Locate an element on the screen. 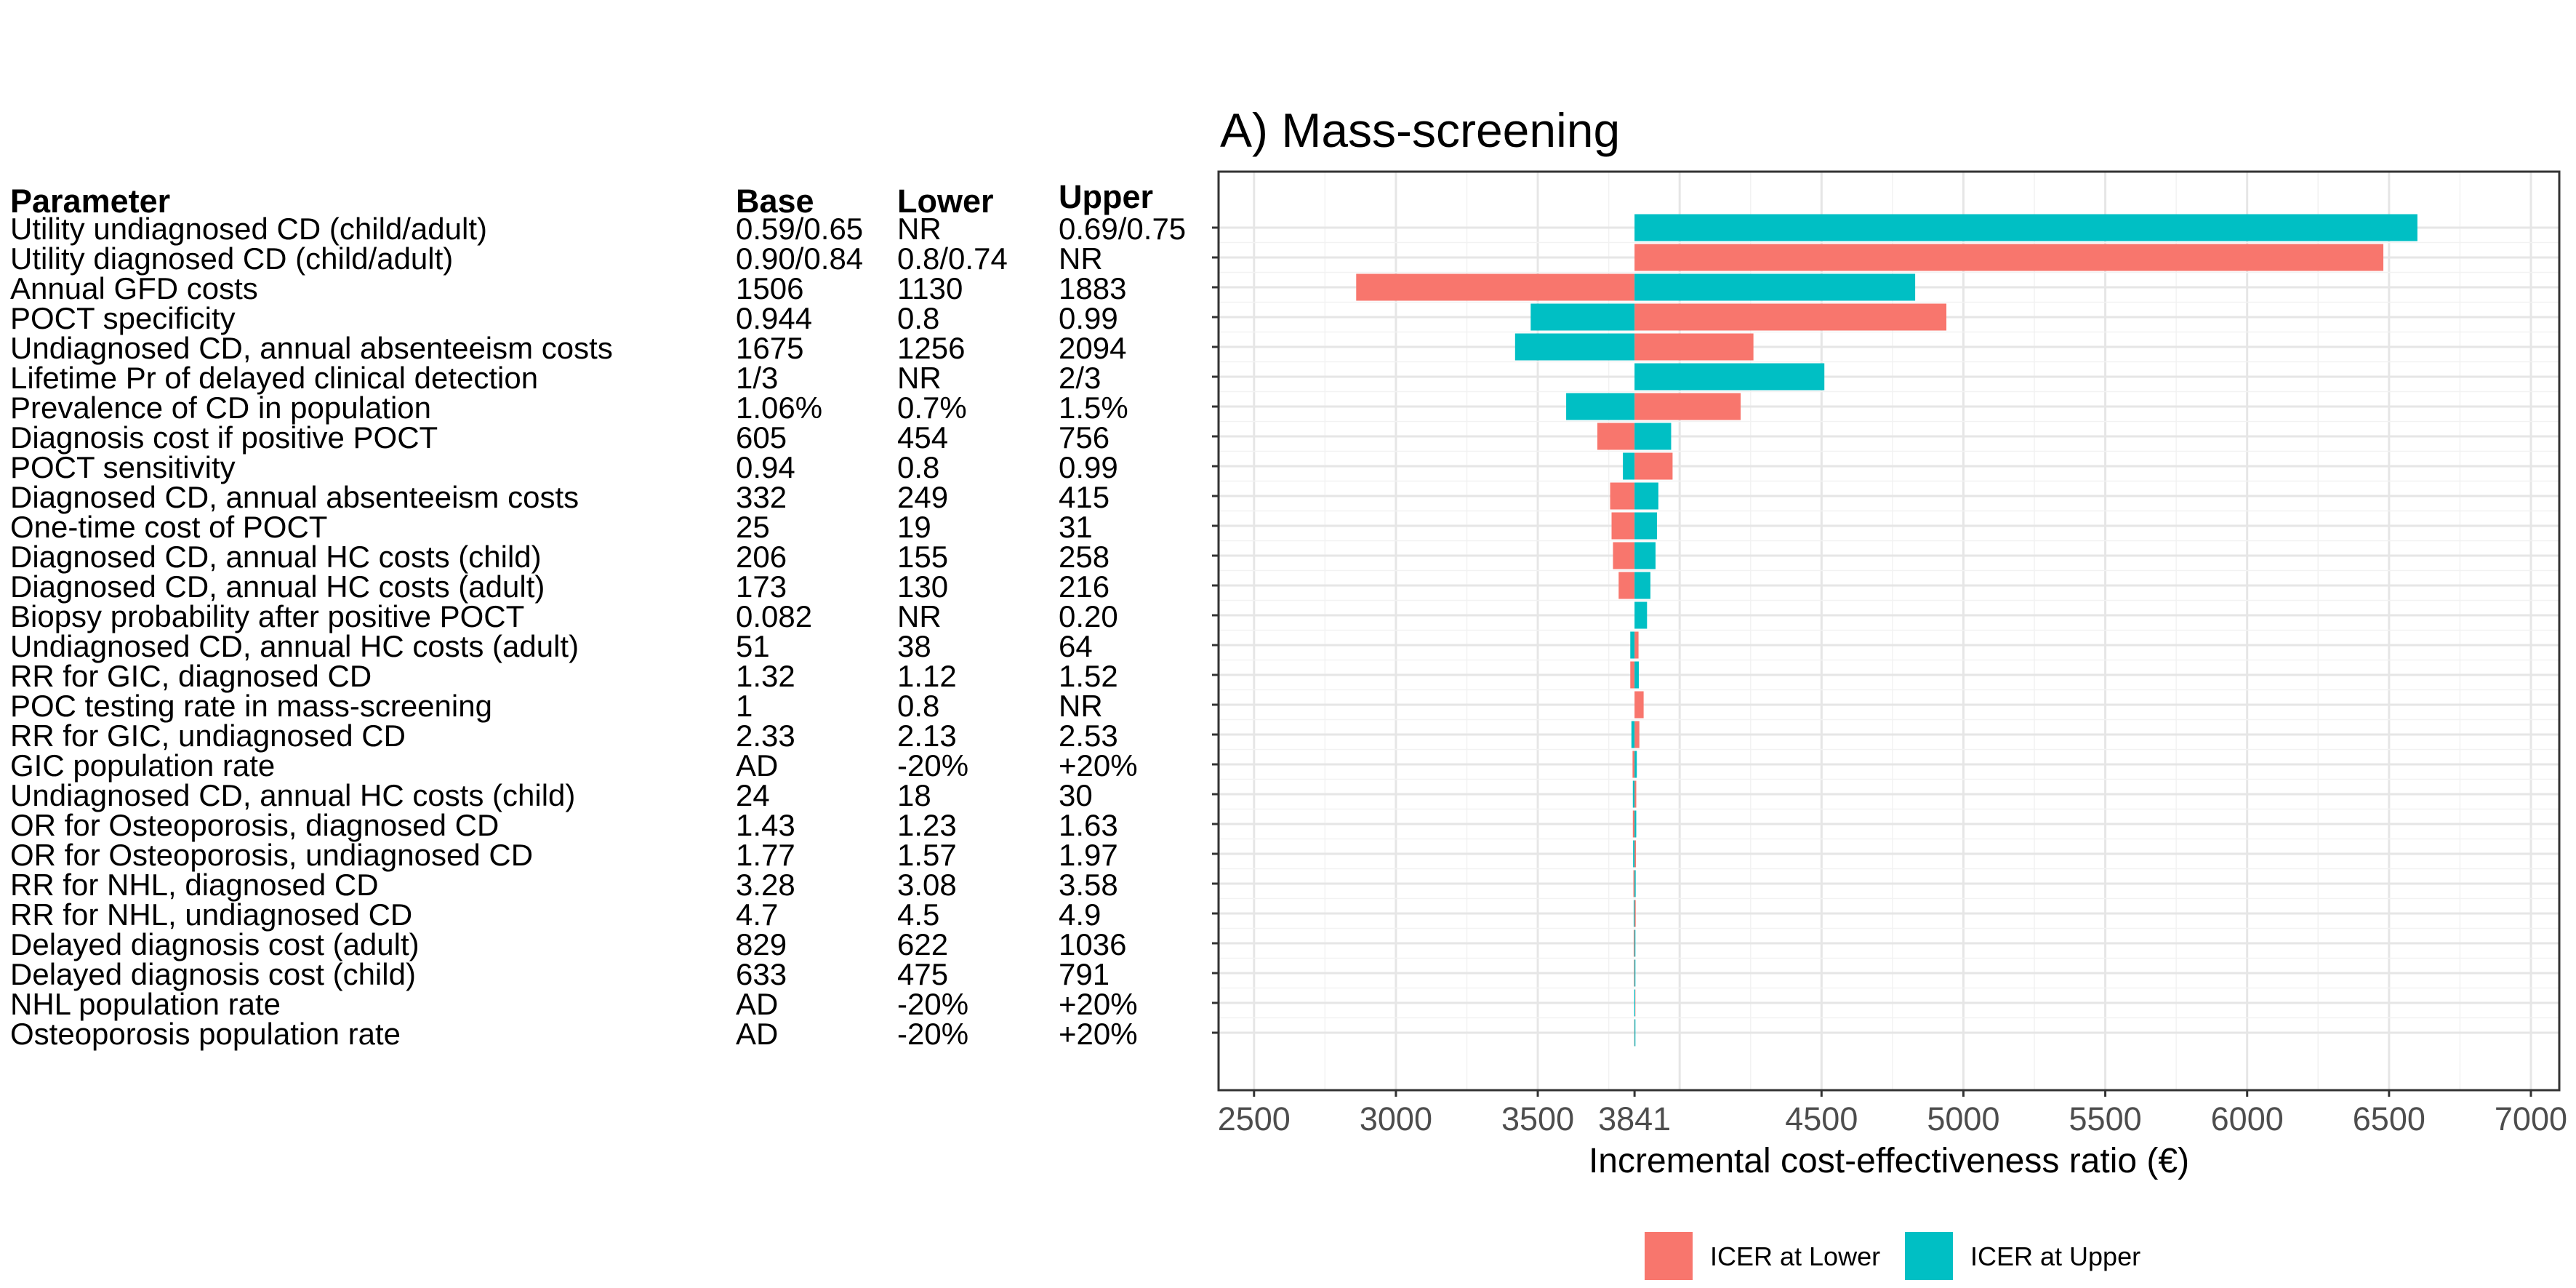 This screenshot has width=2576, height=1288. table-cell-upper: 1883 is located at coordinates (1092, 288).